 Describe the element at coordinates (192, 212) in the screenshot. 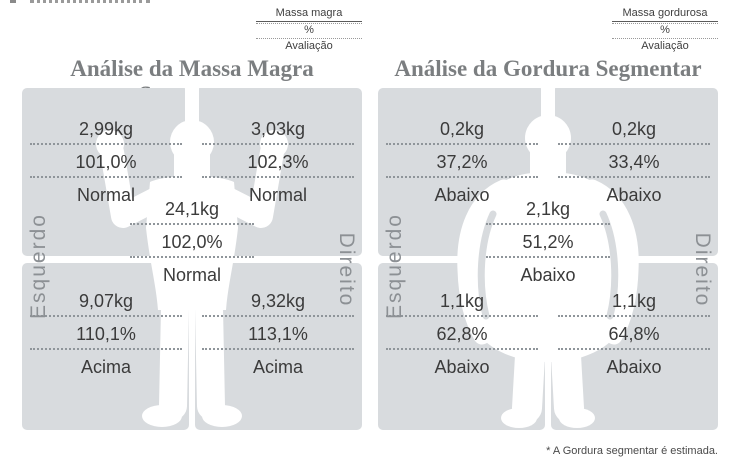

I see `segment-mass-value: 24,1kg` at that location.